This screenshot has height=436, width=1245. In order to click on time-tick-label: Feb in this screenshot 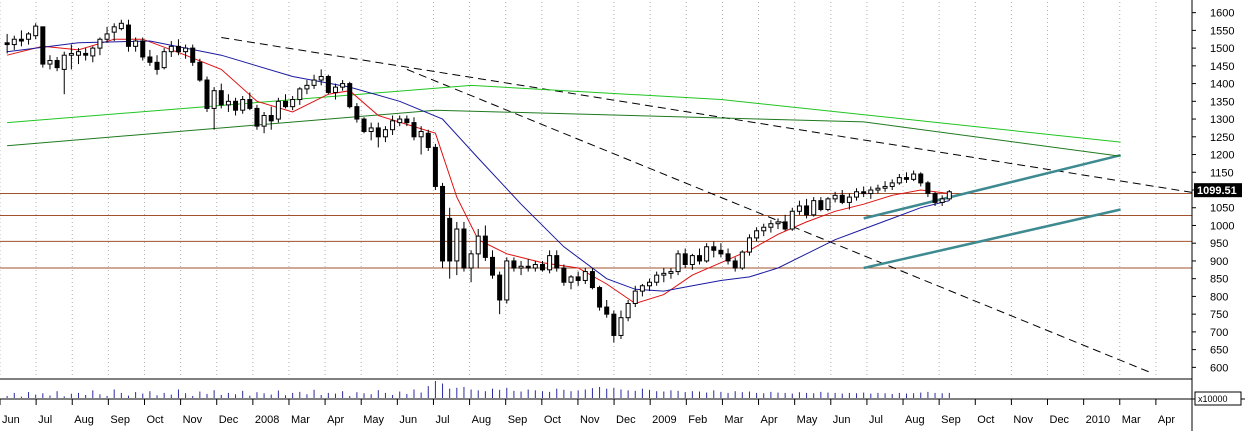, I will do `click(697, 420)`.